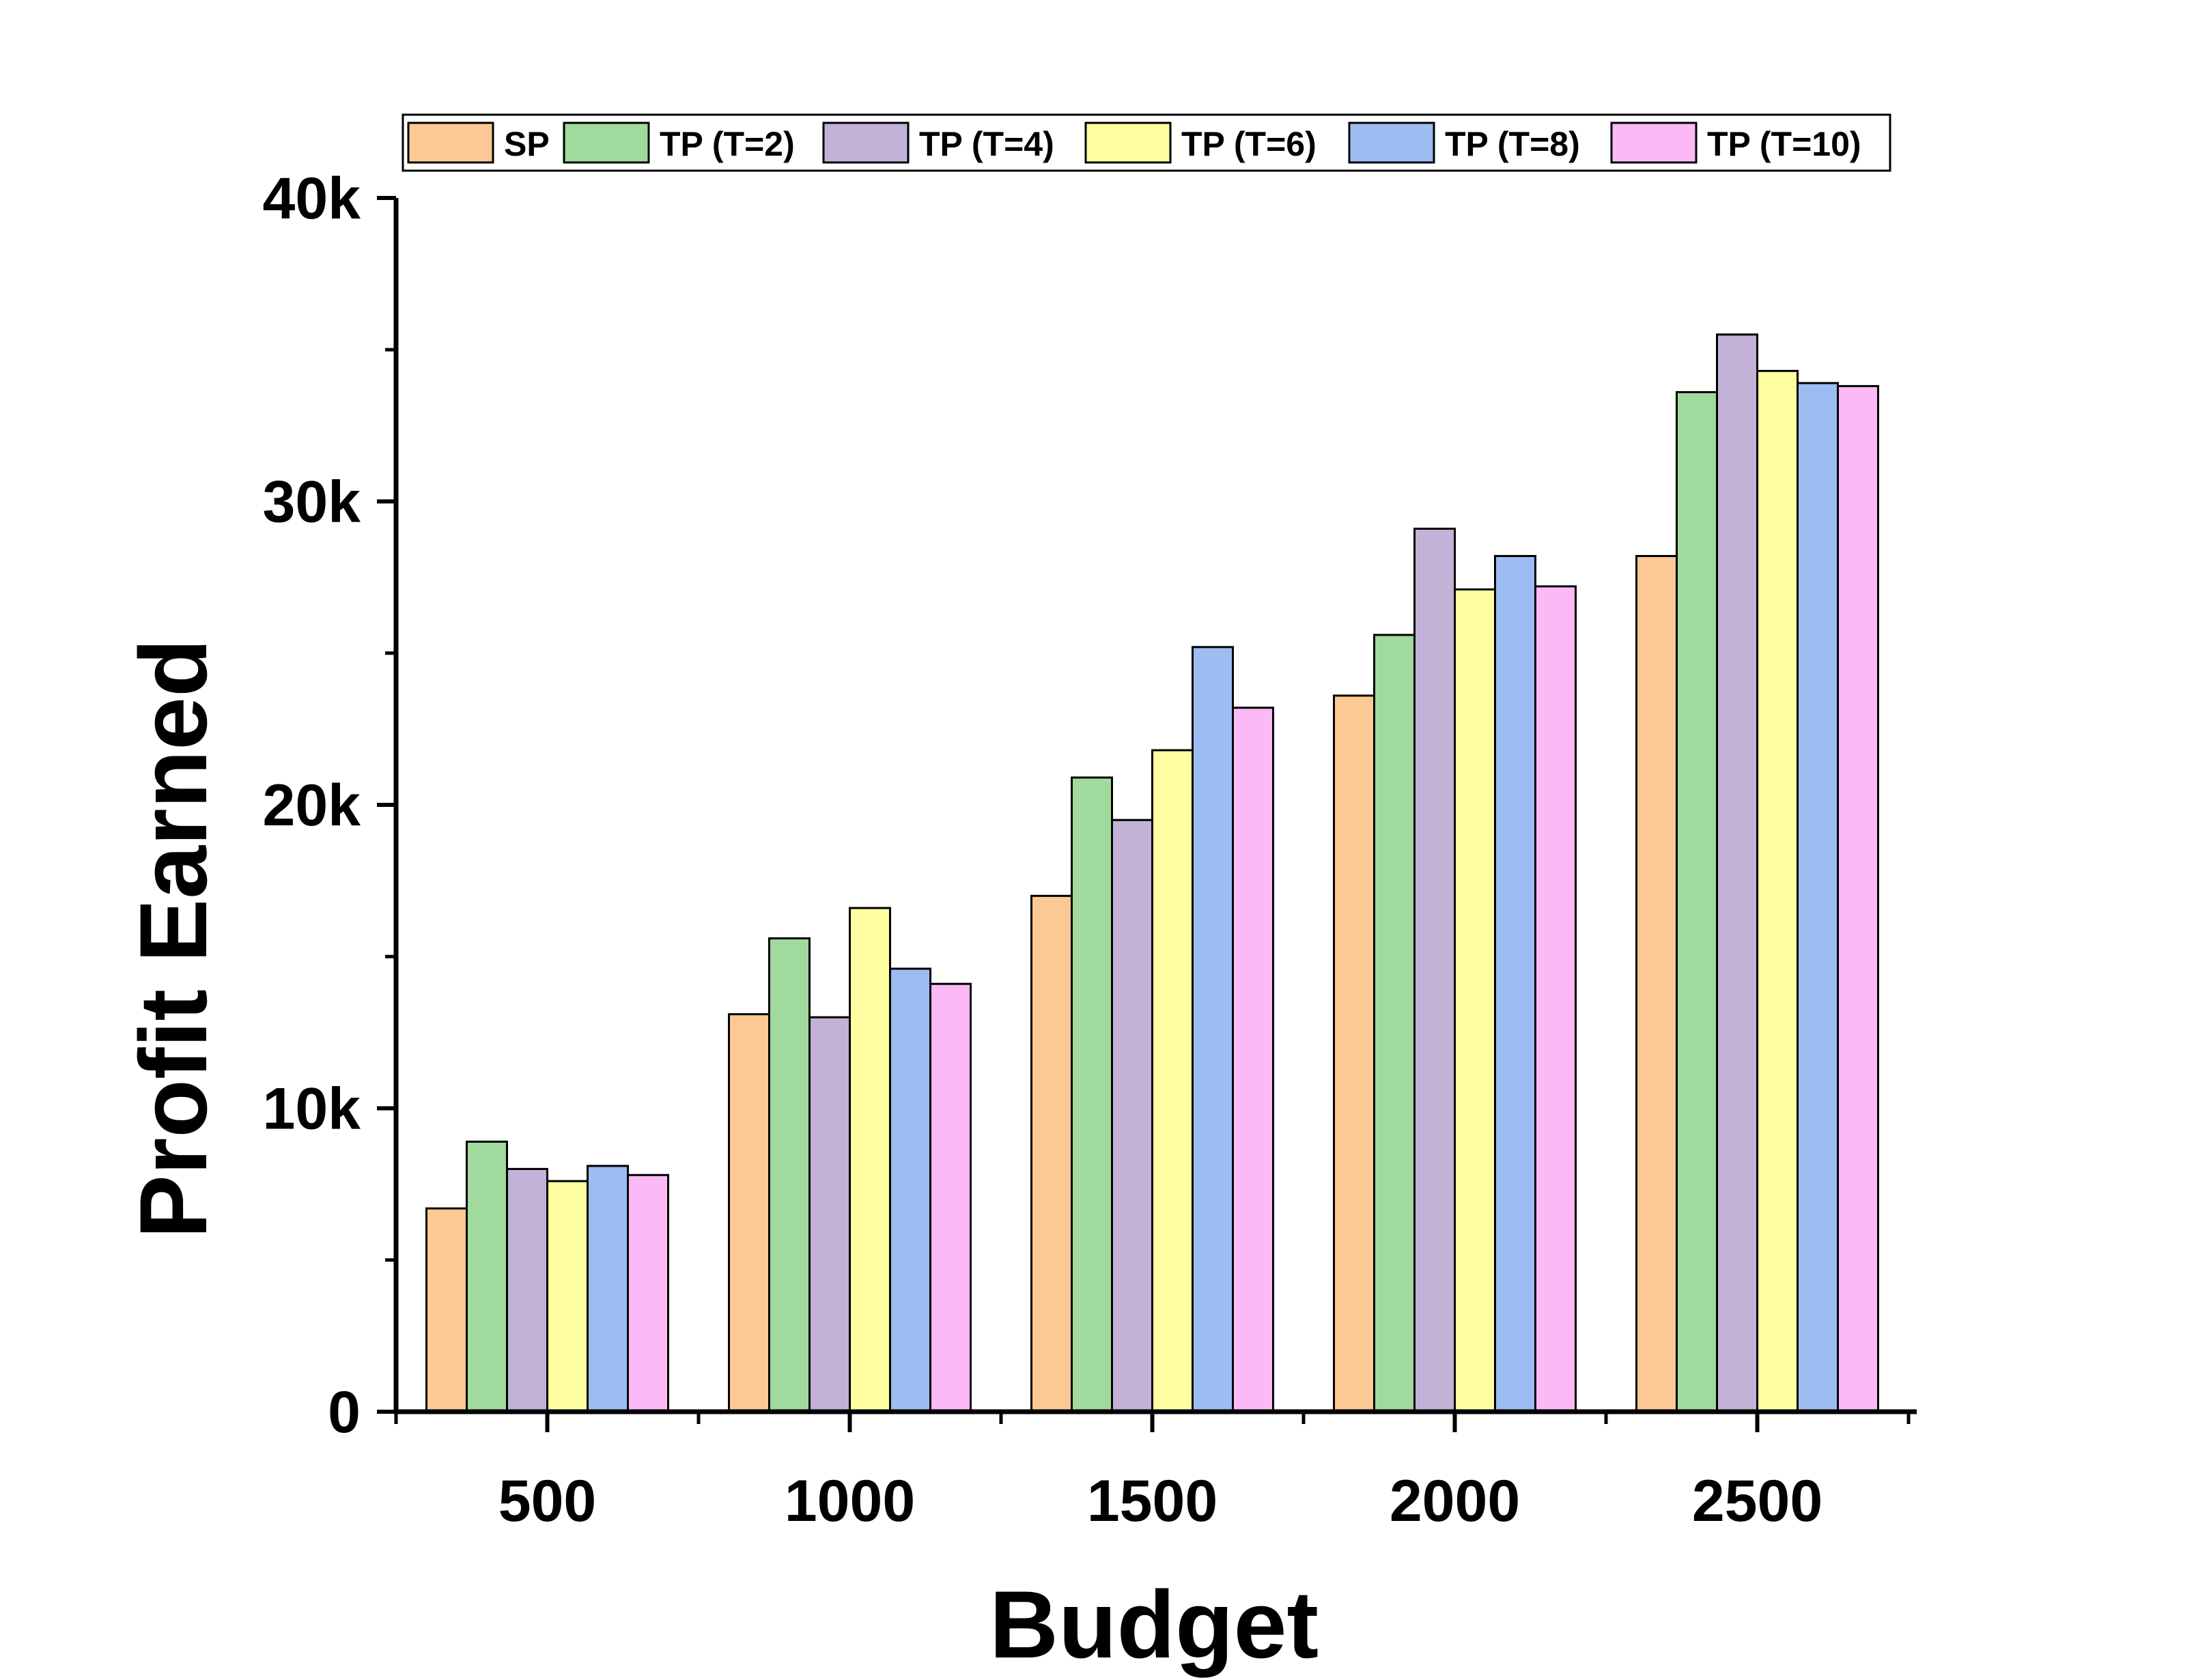  What do you see at coordinates (1154, 1624) in the screenshot?
I see `x-axis-title: Budget` at bounding box center [1154, 1624].